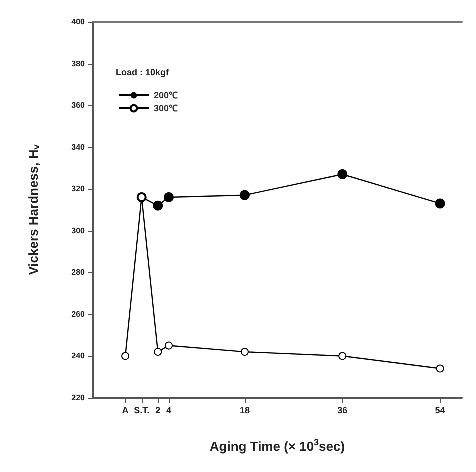 This screenshot has height=472, width=476. Describe the element at coordinates (79, 22) in the screenshot. I see `y-tick-label: 400` at that location.